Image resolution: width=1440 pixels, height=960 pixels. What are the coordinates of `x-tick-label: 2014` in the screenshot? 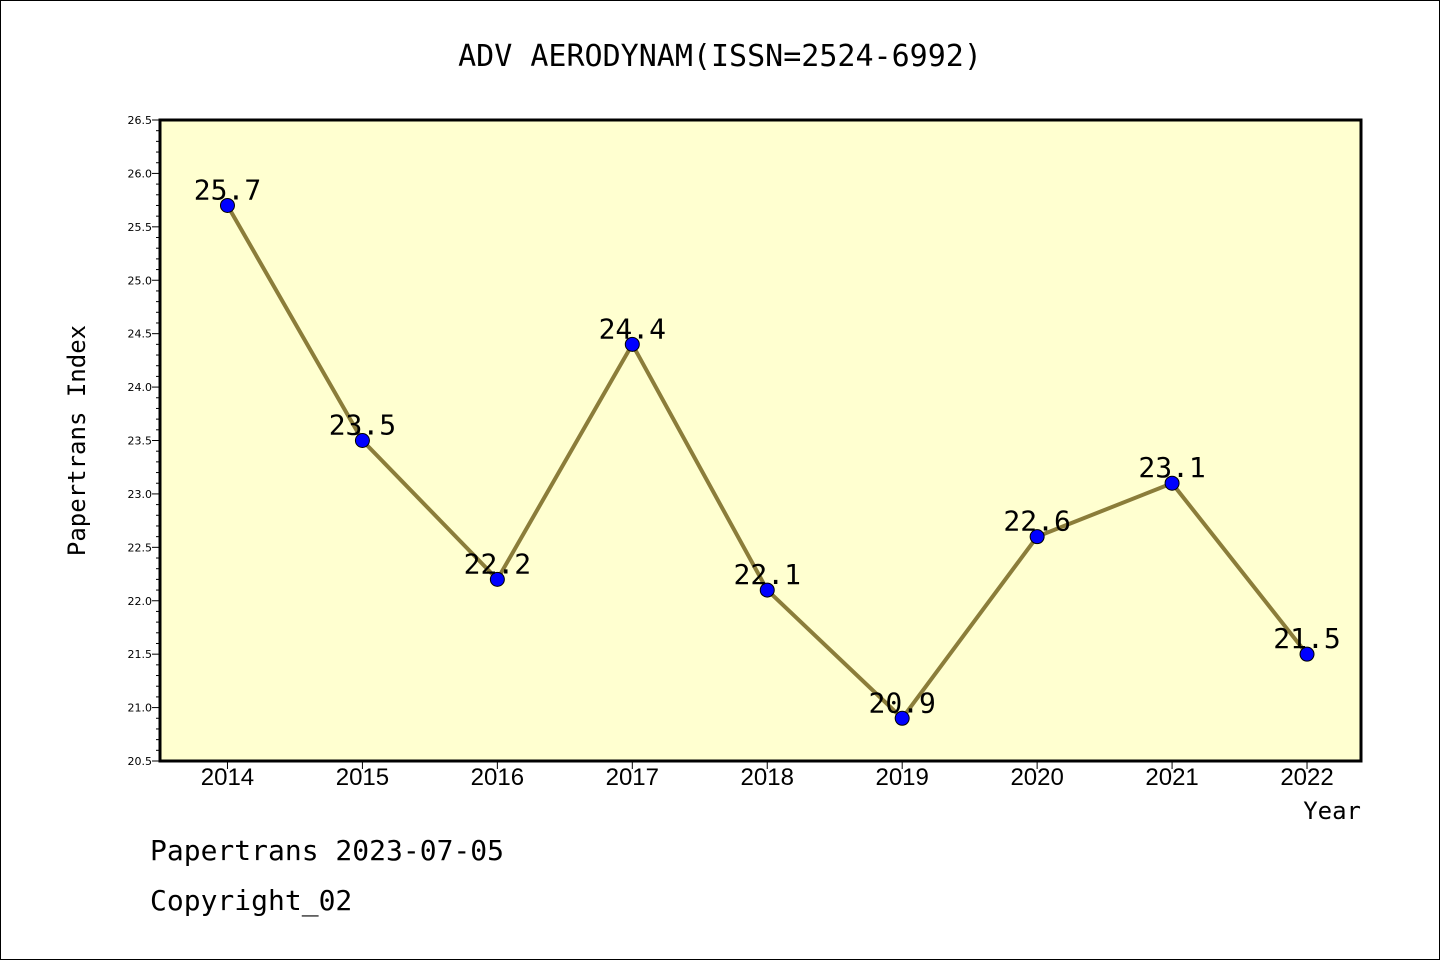 It's located at (227, 777).